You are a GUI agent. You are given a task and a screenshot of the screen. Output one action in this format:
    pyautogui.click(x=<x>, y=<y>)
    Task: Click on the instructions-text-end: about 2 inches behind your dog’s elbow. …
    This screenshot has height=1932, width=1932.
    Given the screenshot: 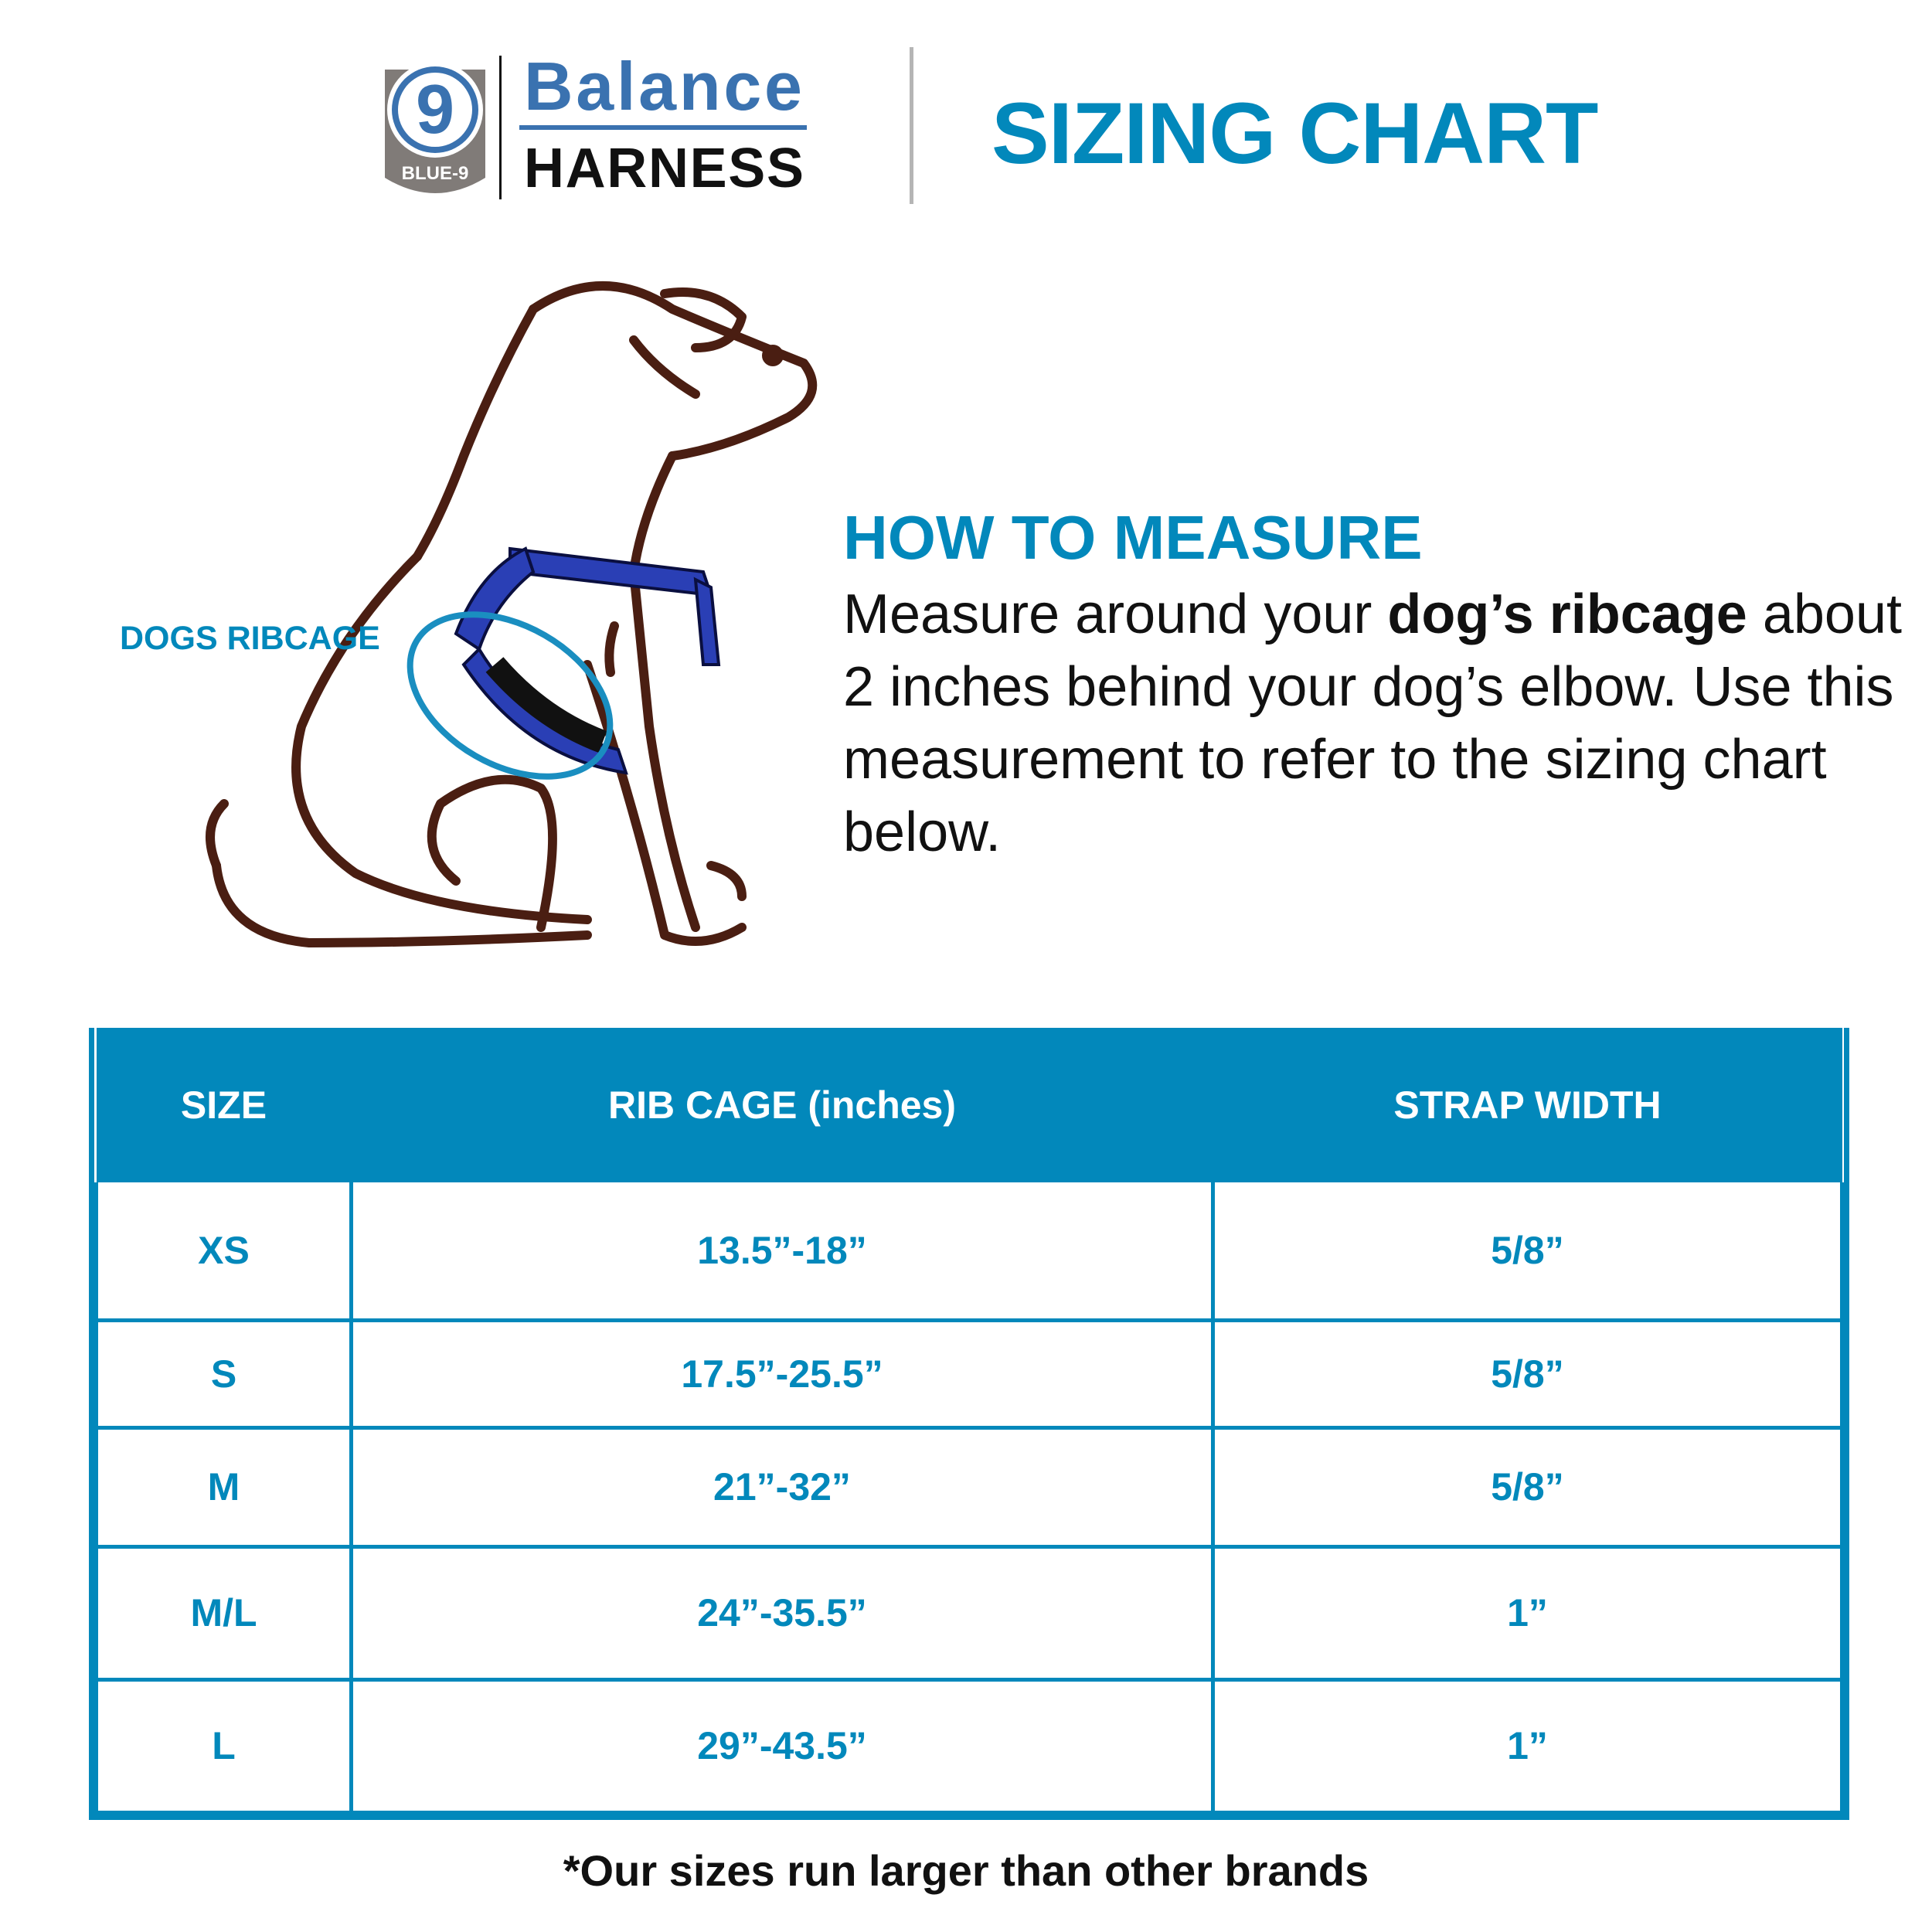 What is the action you would take?
    pyautogui.click(x=1373, y=723)
    